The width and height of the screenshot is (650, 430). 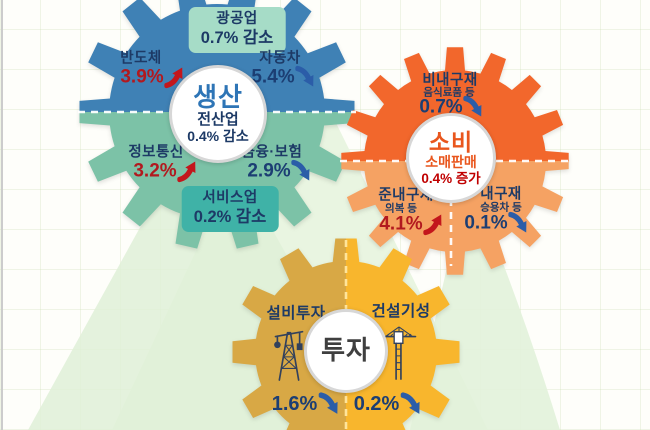 What do you see at coordinates (376, 403) in the screenshot?
I see `value-text: 0.2%` at bounding box center [376, 403].